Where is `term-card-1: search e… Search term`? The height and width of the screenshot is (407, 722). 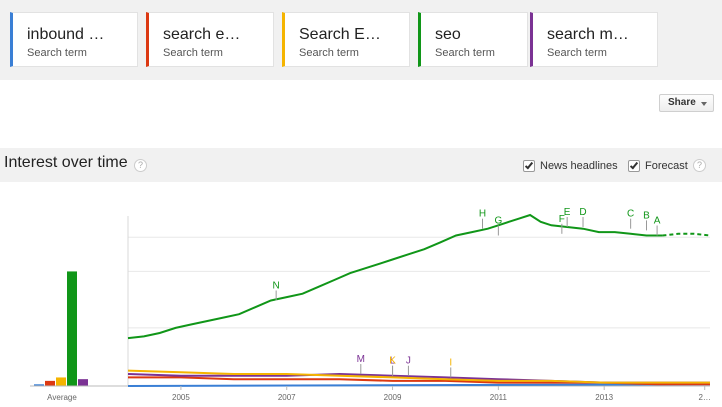
term-card-1: search e… Search term is located at coordinates (210, 39).